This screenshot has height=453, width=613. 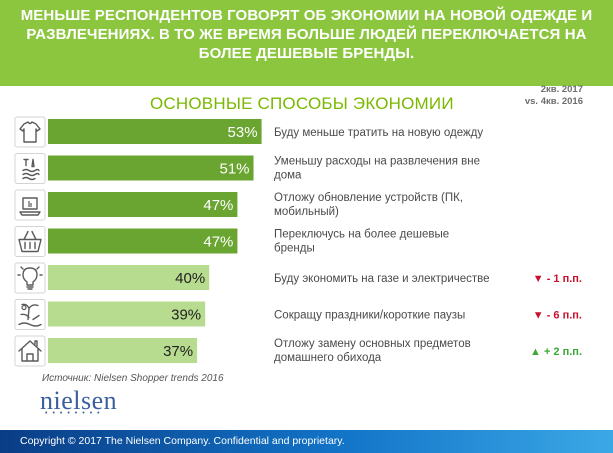 What do you see at coordinates (361, 242) in the screenshot?
I see `category-label-4: Переключусь на более дешевые бренды` at bounding box center [361, 242].